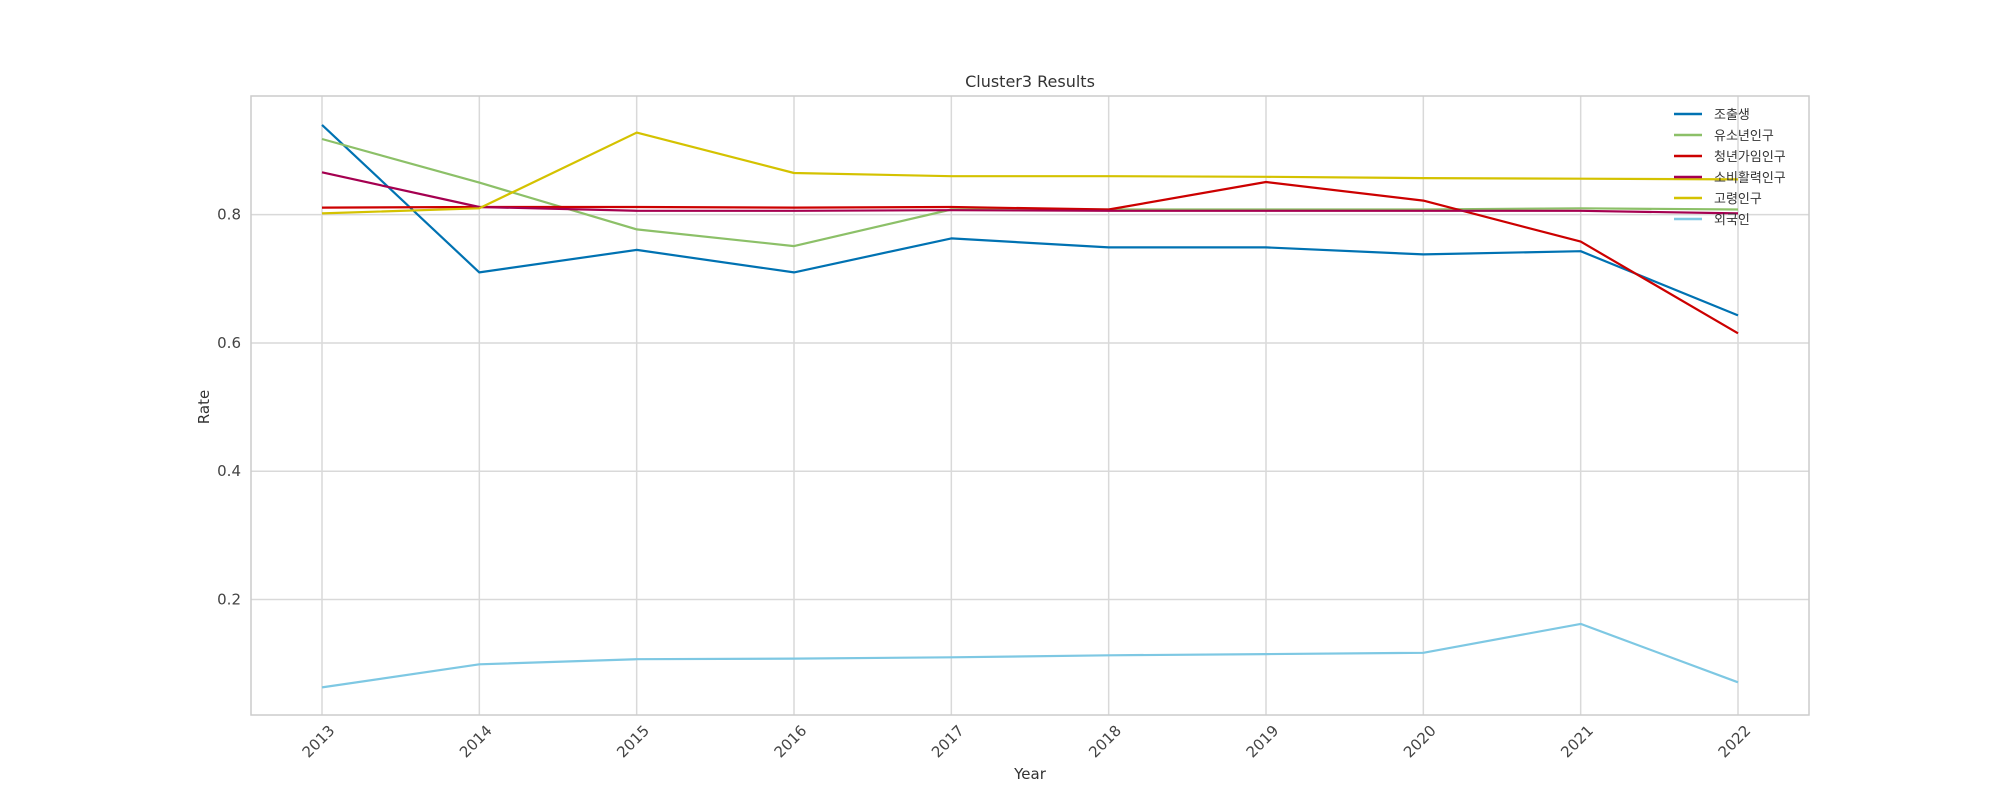  Describe the element at coordinates (229, 471) in the screenshot. I see `y-tick-label: 0.4` at that location.